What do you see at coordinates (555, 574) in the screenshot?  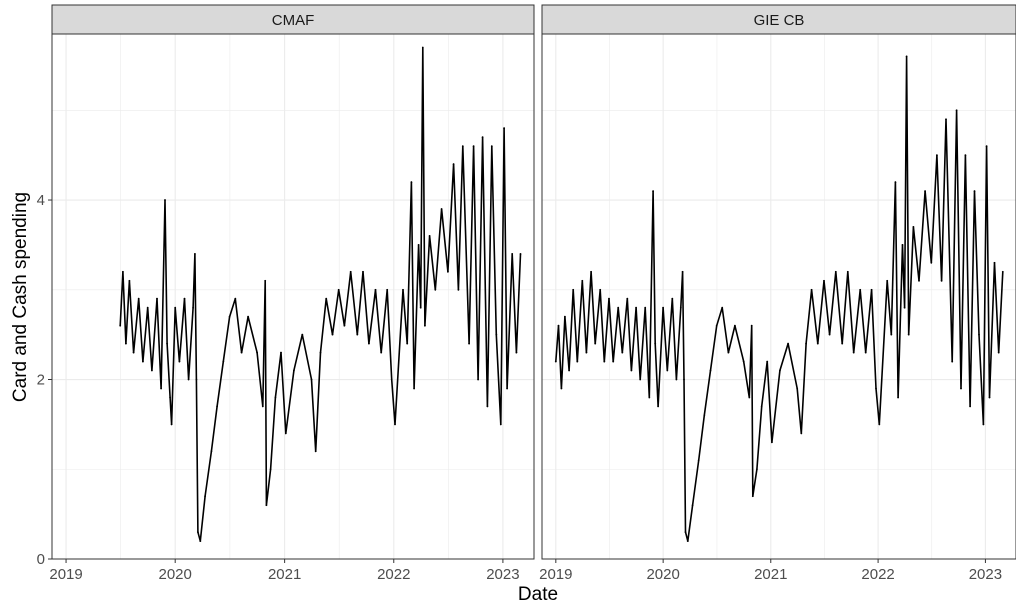 I see `x-tick-label: 2019` at bounding box center [555, 574].